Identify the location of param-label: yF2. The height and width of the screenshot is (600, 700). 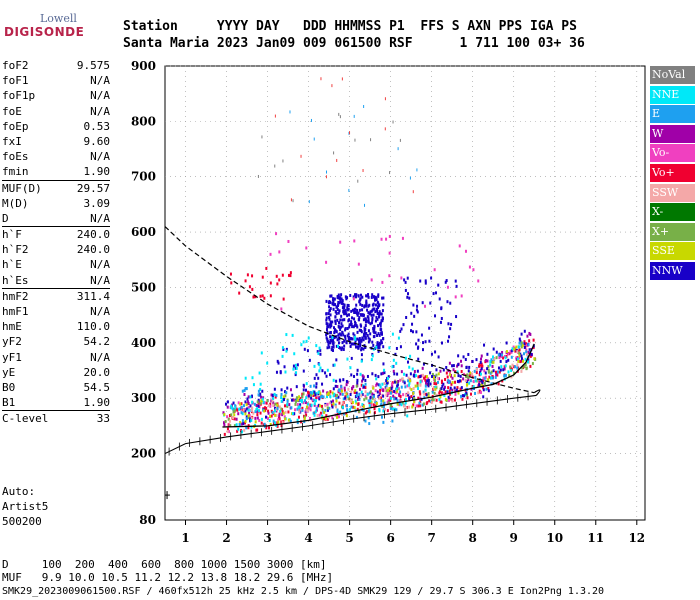
(12, 342).